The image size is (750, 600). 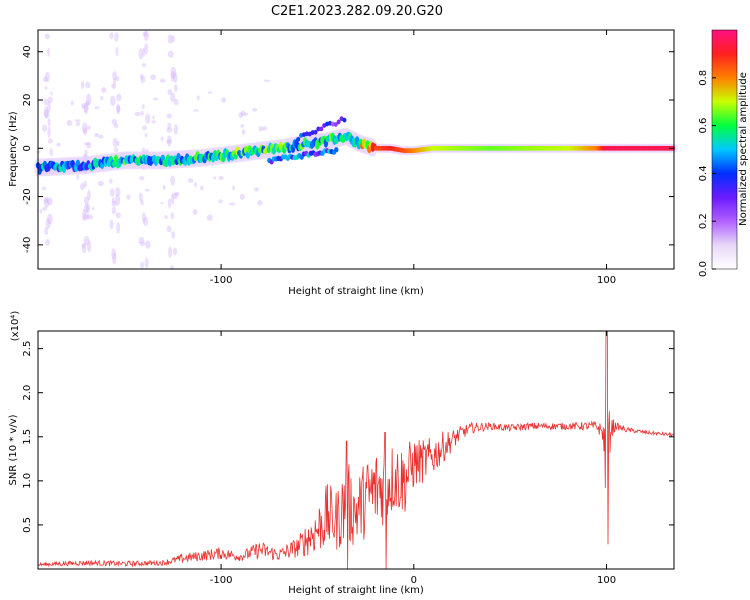 What do you see at coordinates (27, 393) in the screenshot?
I see `snr-y-tick-label: 2.0` at bounding box center [27, 393].